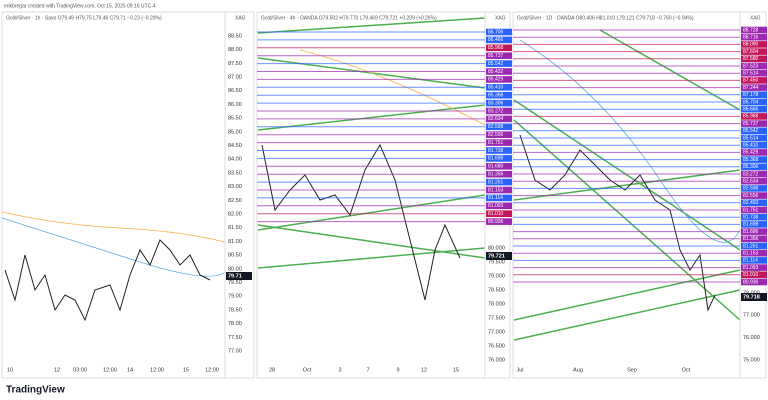 Image resolution: width=768 pixels, height=400 pixels. What do you see at coordinates (751, 81) in the screenshot?
I see `level-label: 87.450` at bounding box center [751, 81].